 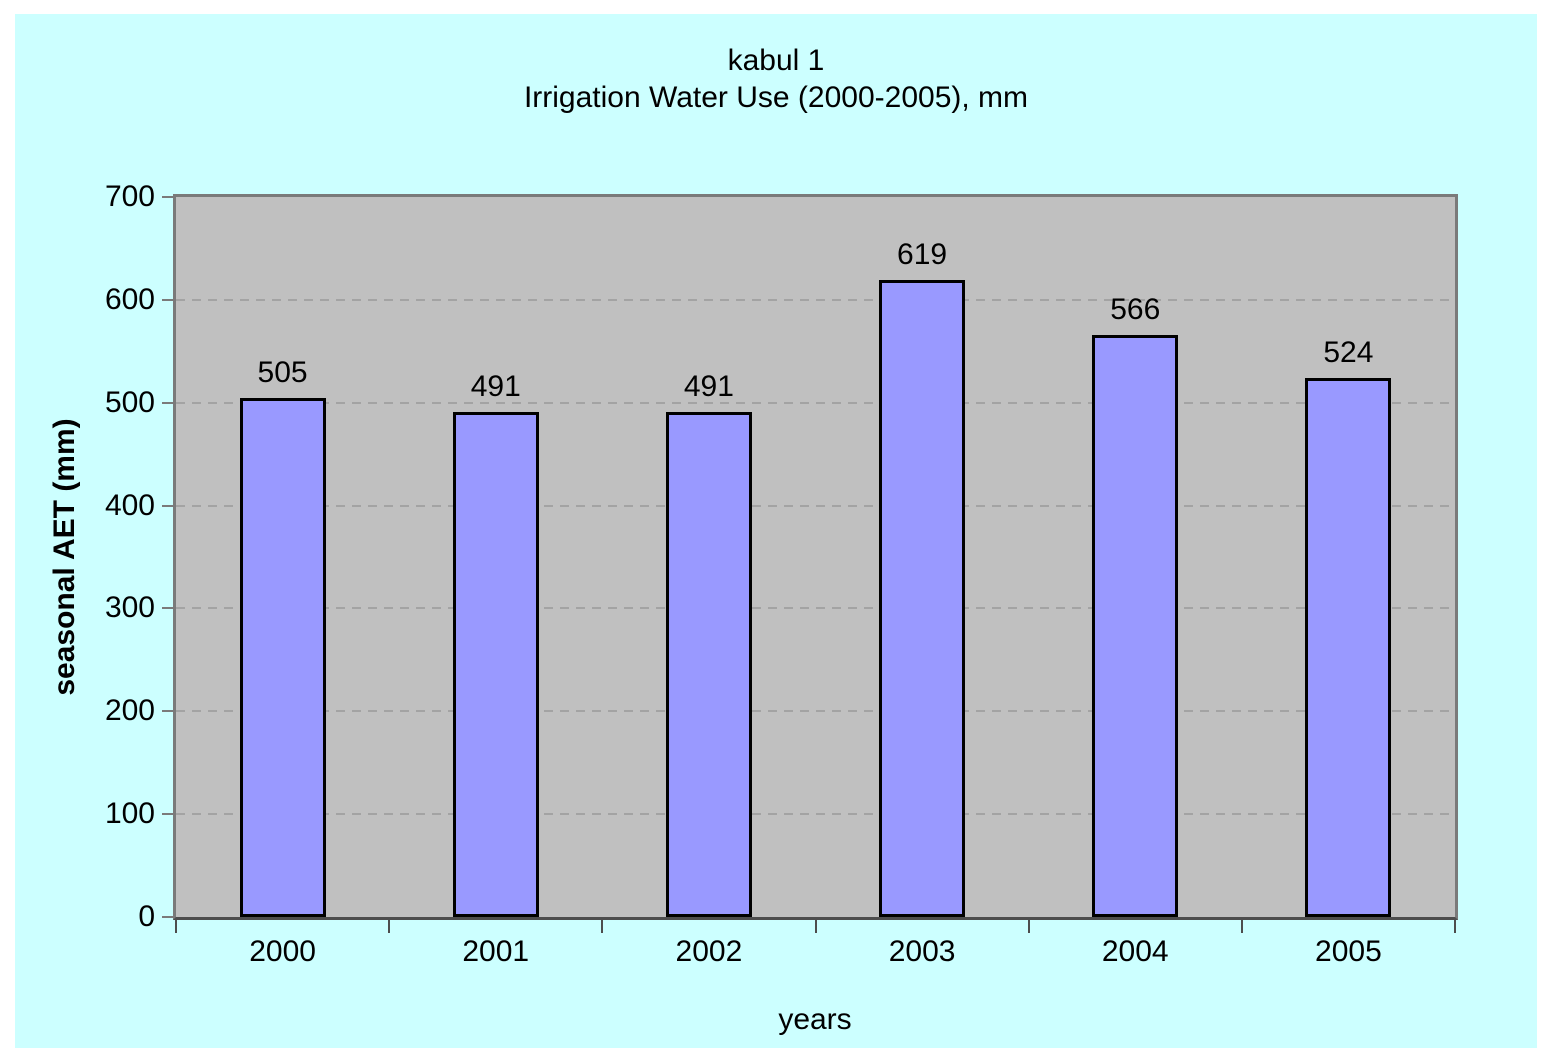 I want to click on x-tick-label-2003: 2003, so click(x=922, y=951).